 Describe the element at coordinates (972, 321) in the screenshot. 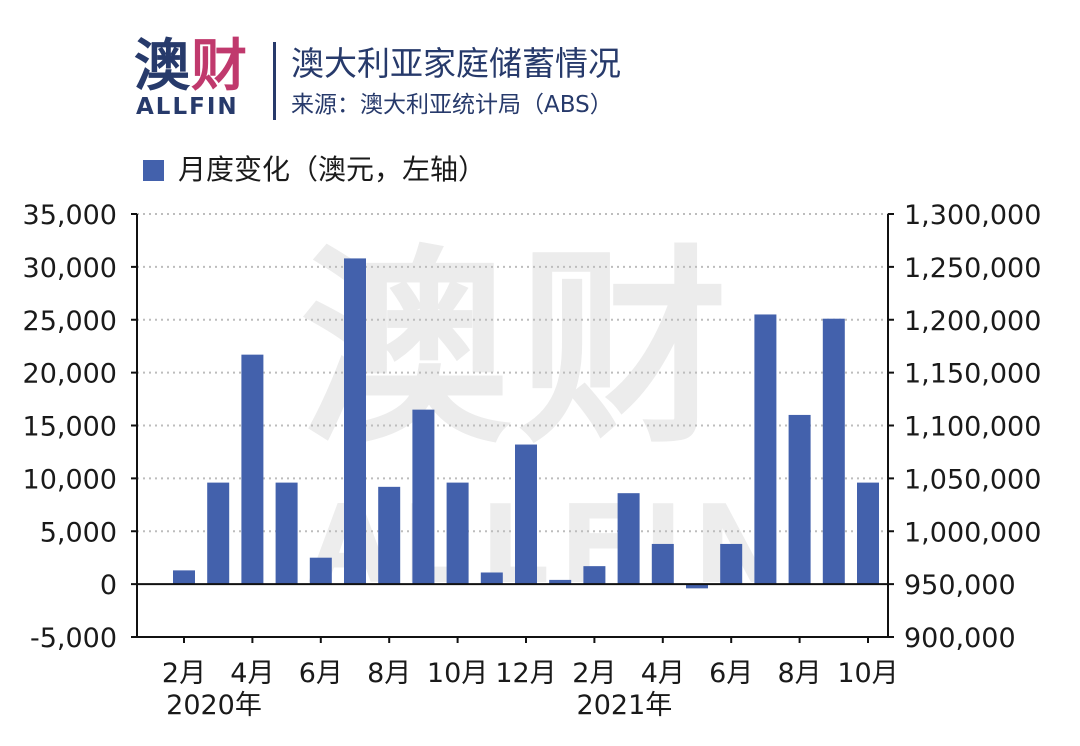

I see `right-axis-tick-label: 1,200,000` at that location.